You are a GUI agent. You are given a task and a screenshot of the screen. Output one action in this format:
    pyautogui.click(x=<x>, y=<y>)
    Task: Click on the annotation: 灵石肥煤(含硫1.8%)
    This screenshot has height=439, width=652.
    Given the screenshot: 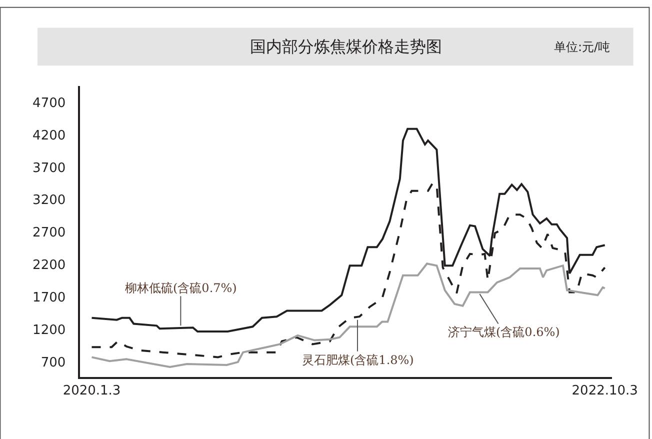 What is the action you would take?
    pyautogui.click(x=358, y=360)
    